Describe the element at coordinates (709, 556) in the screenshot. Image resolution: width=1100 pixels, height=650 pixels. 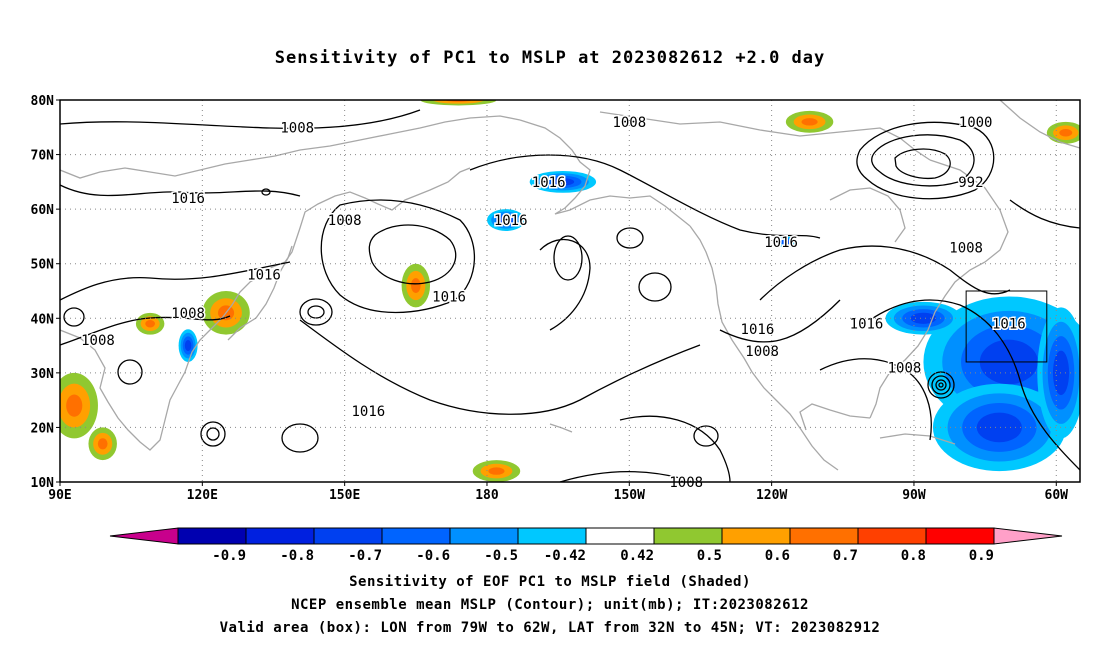
I see `colorbar-label: 0.5` at that location.